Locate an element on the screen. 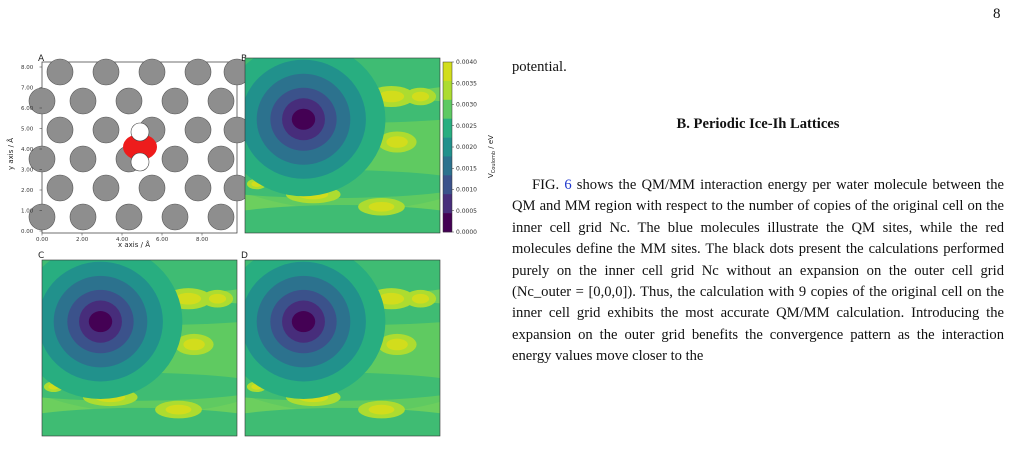 This screenshot has width=1028, height=456. panel-c: C is located at coordinates (138, 344).